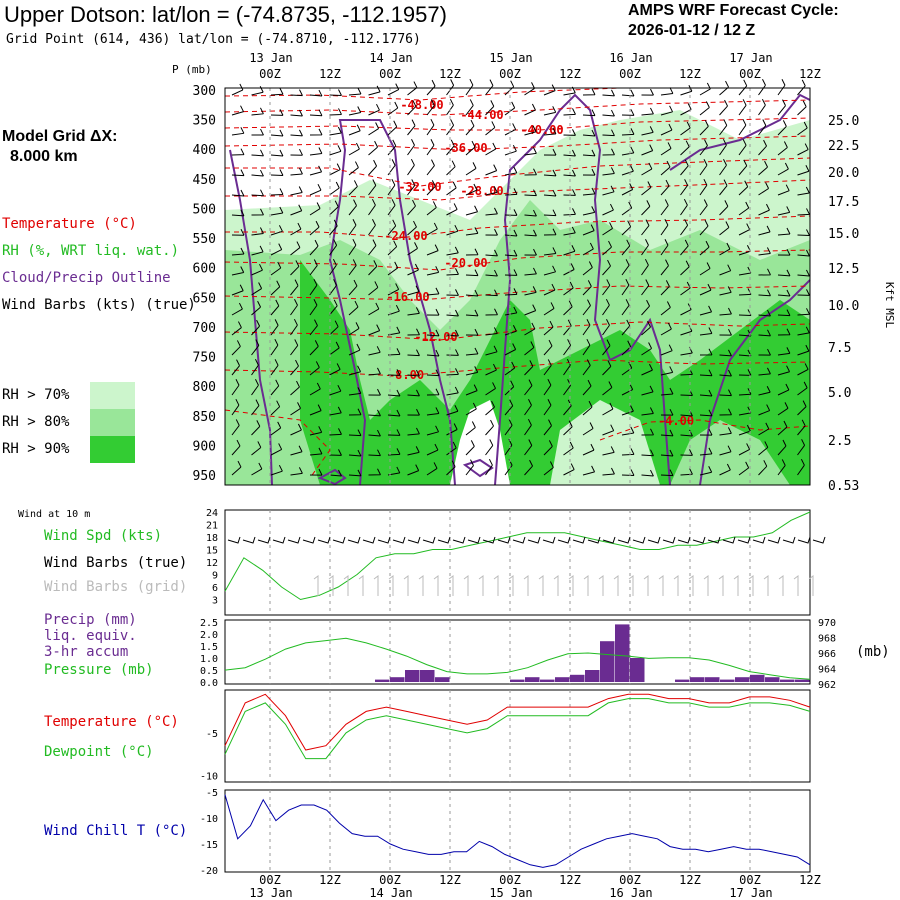  Describe the element at coordinates (827, 670) in the screenshot. I see `pressure-tick-right: 964` at that location.